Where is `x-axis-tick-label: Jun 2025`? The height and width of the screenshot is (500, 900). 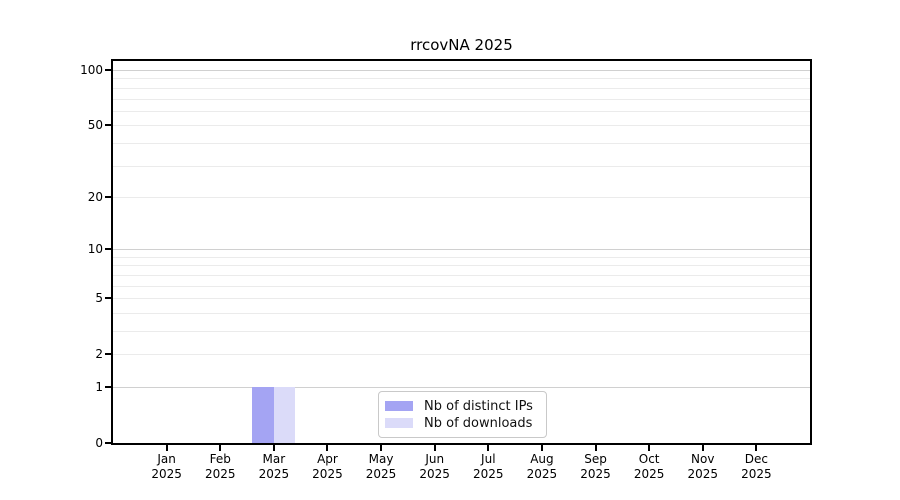 x-axis-tick-label: Jun 2025 is located at coordinates (435, 467).